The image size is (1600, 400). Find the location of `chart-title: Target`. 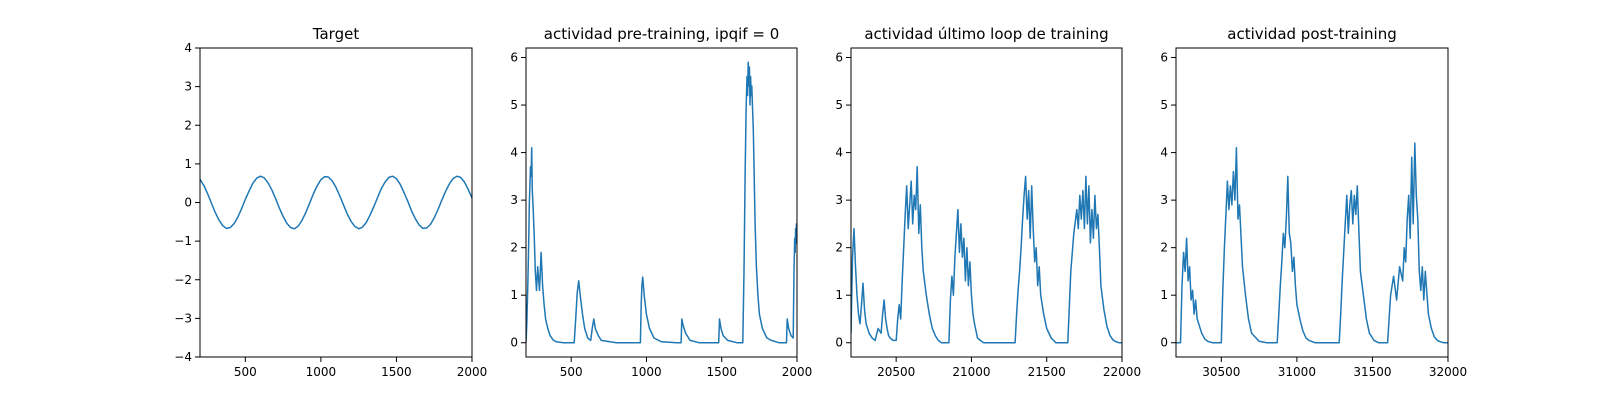

chart-title: Target is located at coordinates (336, 34).